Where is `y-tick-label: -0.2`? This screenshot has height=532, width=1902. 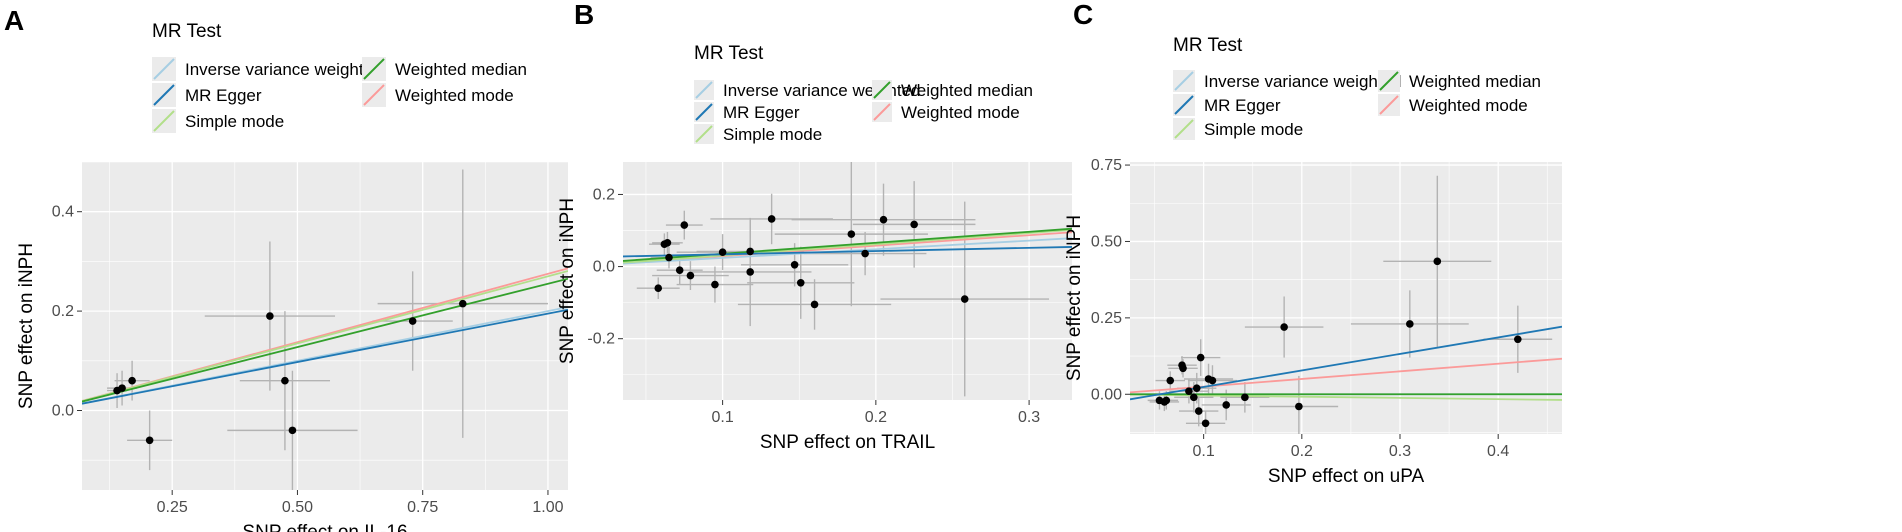 y-tick-label: -0.2 is located at coordinates (601, 339).